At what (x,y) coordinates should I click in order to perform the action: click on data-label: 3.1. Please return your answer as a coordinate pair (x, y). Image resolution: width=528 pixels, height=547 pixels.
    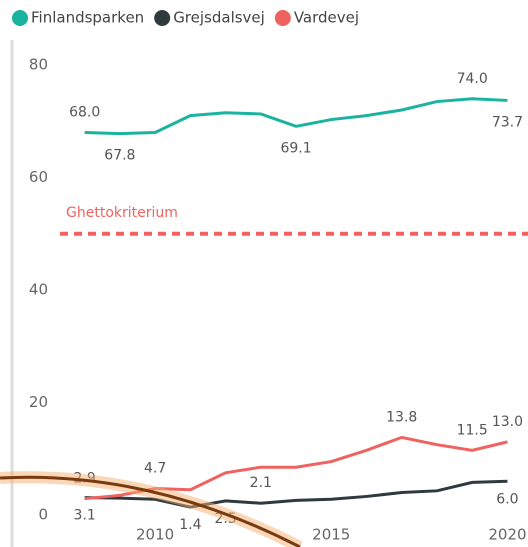
    Looking at the image, I should click on (85, 516).